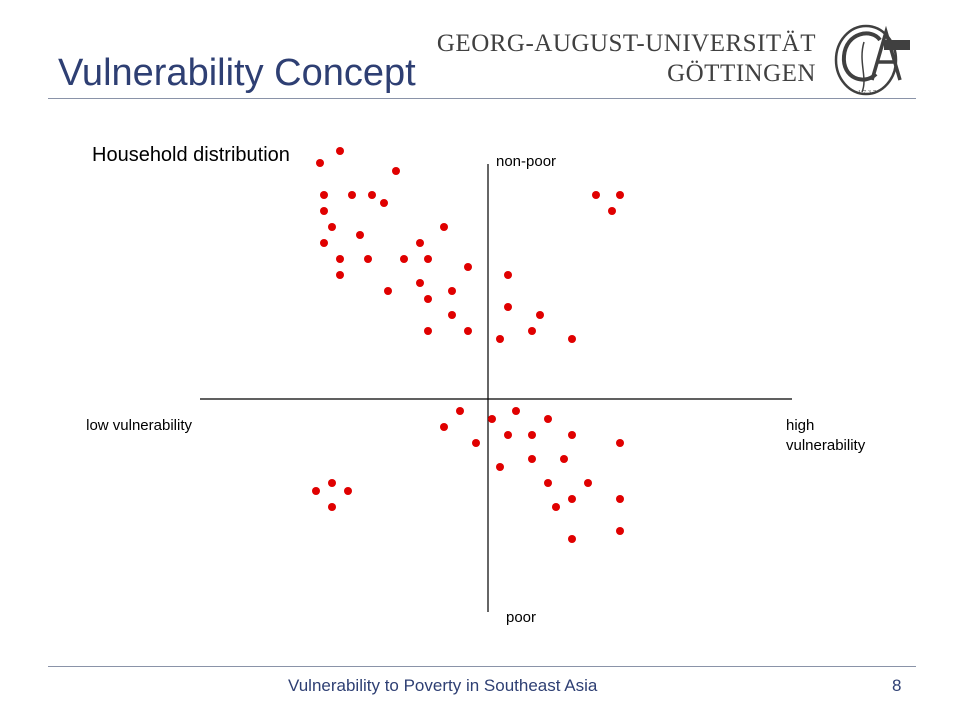 Image resolution: width=960 pixels, height=720 pixels. I want to click on slide-title: Vulnerability Concept, so click(237, 73).